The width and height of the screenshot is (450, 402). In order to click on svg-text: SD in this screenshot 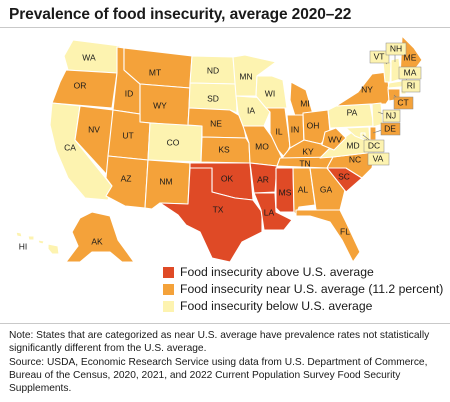, I will do `click(213, 98)`.